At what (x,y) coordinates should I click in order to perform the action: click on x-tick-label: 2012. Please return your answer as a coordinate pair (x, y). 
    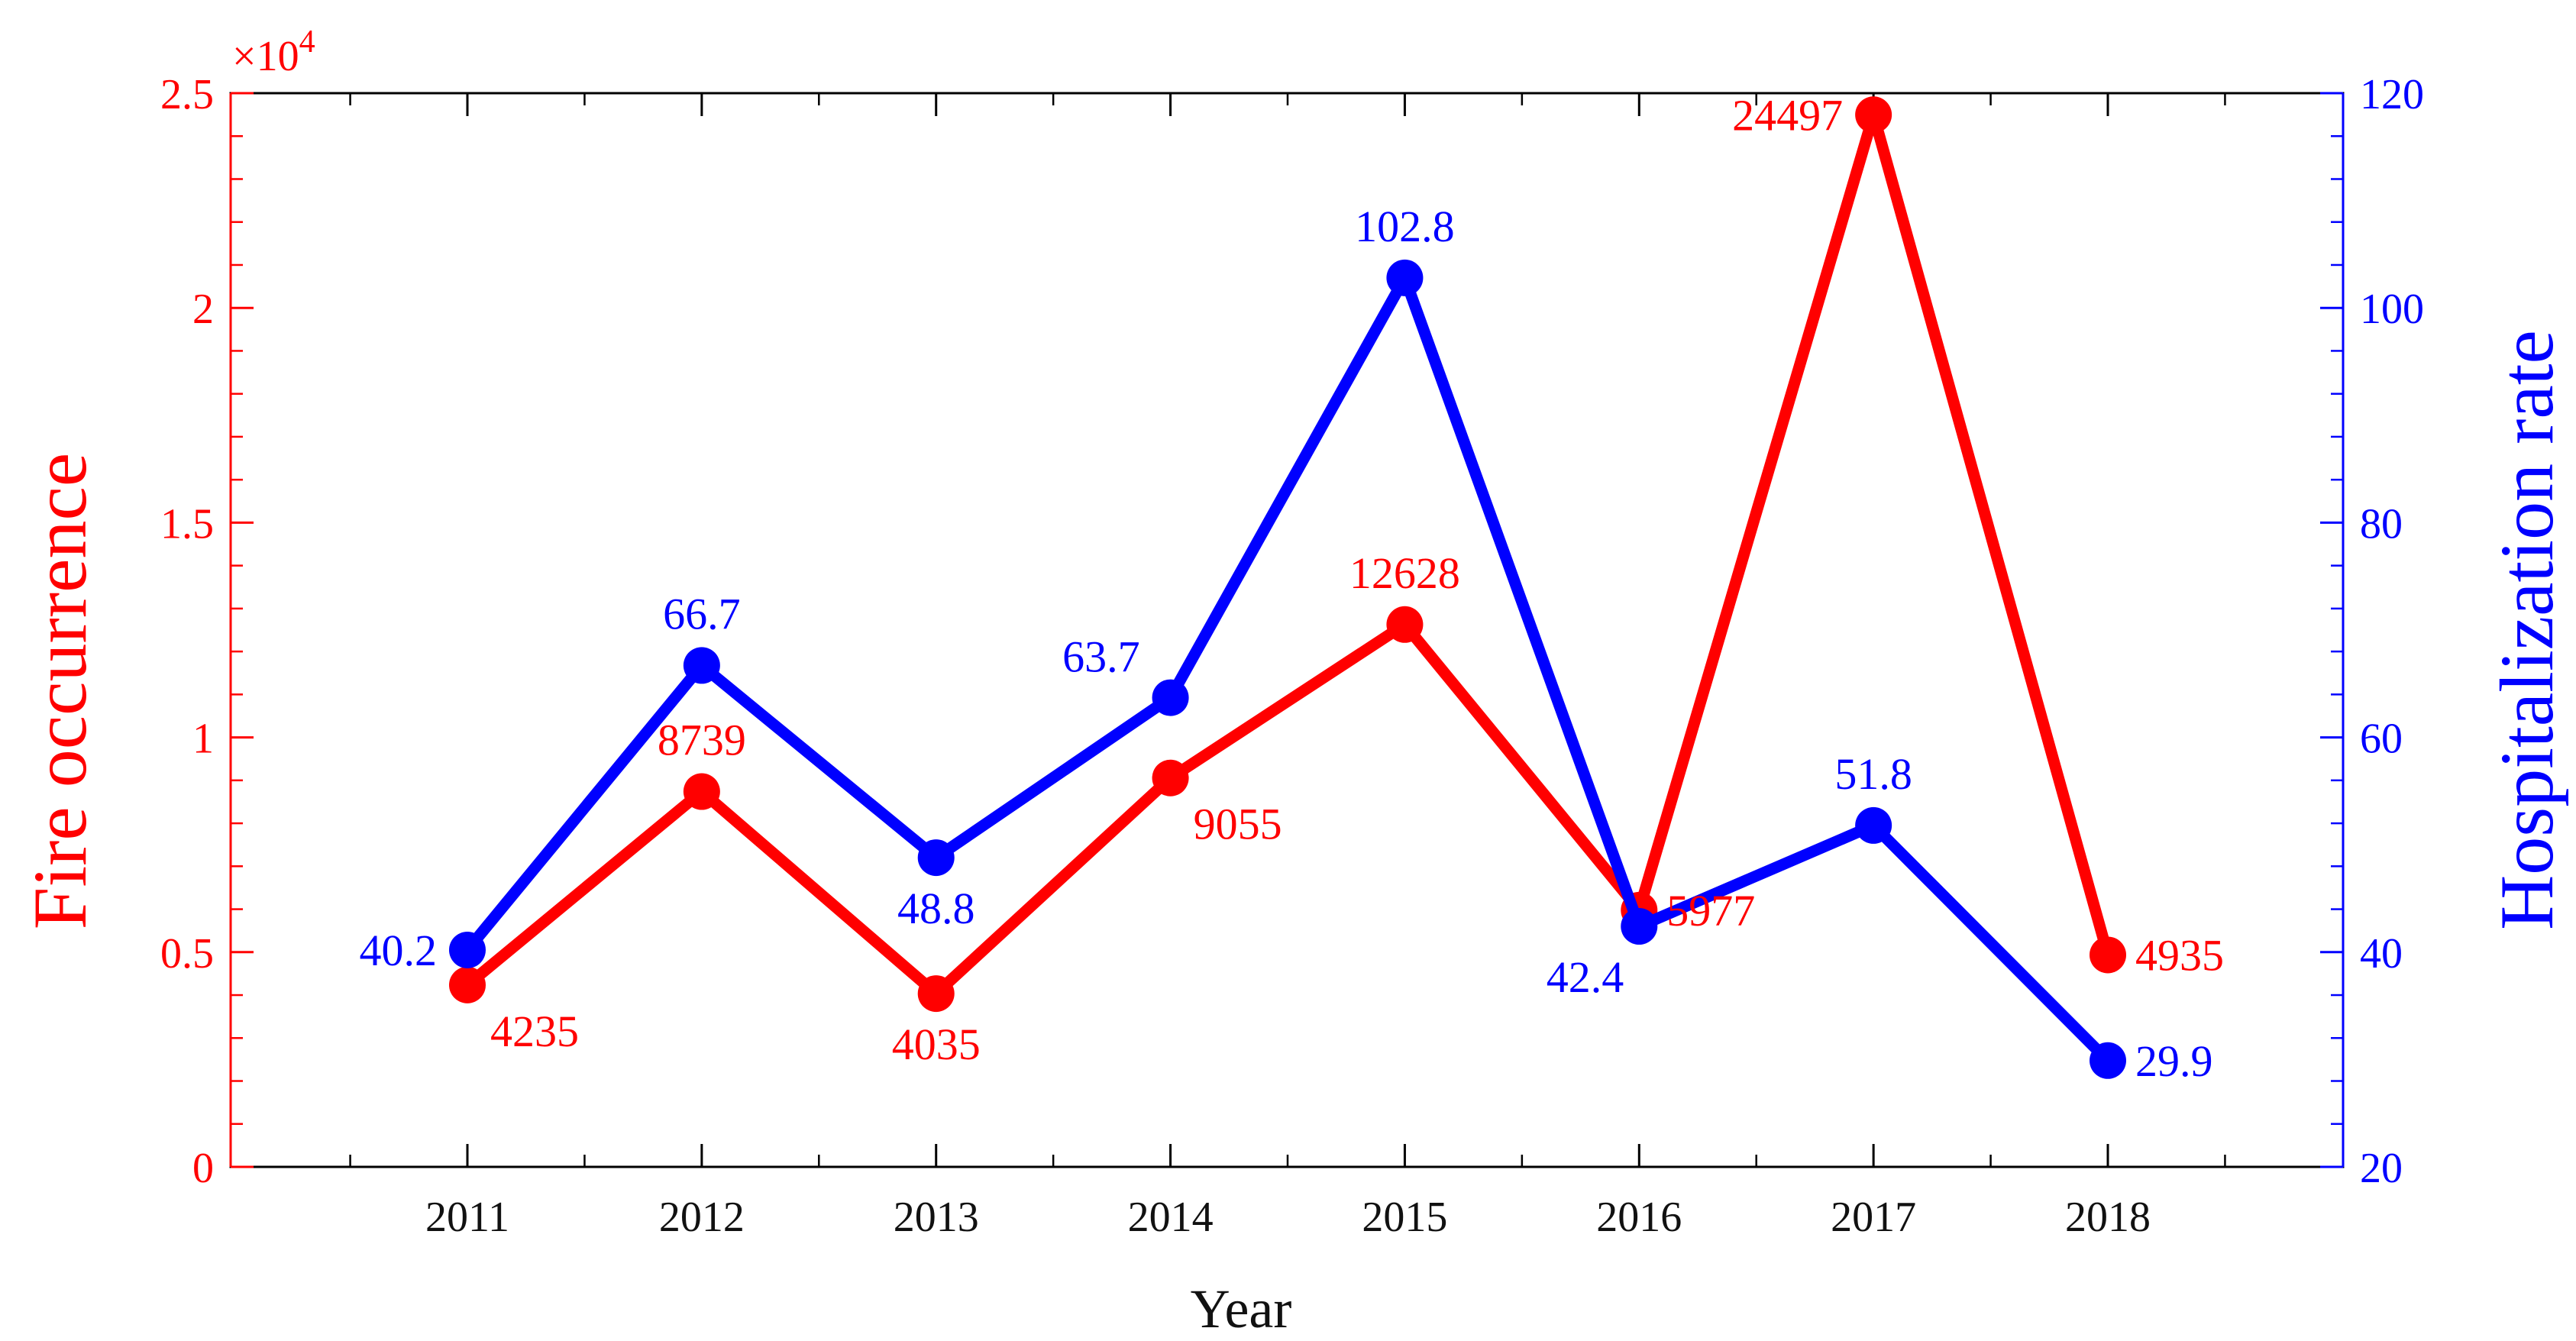
    Looking at the image, I should click on (702, 1217).